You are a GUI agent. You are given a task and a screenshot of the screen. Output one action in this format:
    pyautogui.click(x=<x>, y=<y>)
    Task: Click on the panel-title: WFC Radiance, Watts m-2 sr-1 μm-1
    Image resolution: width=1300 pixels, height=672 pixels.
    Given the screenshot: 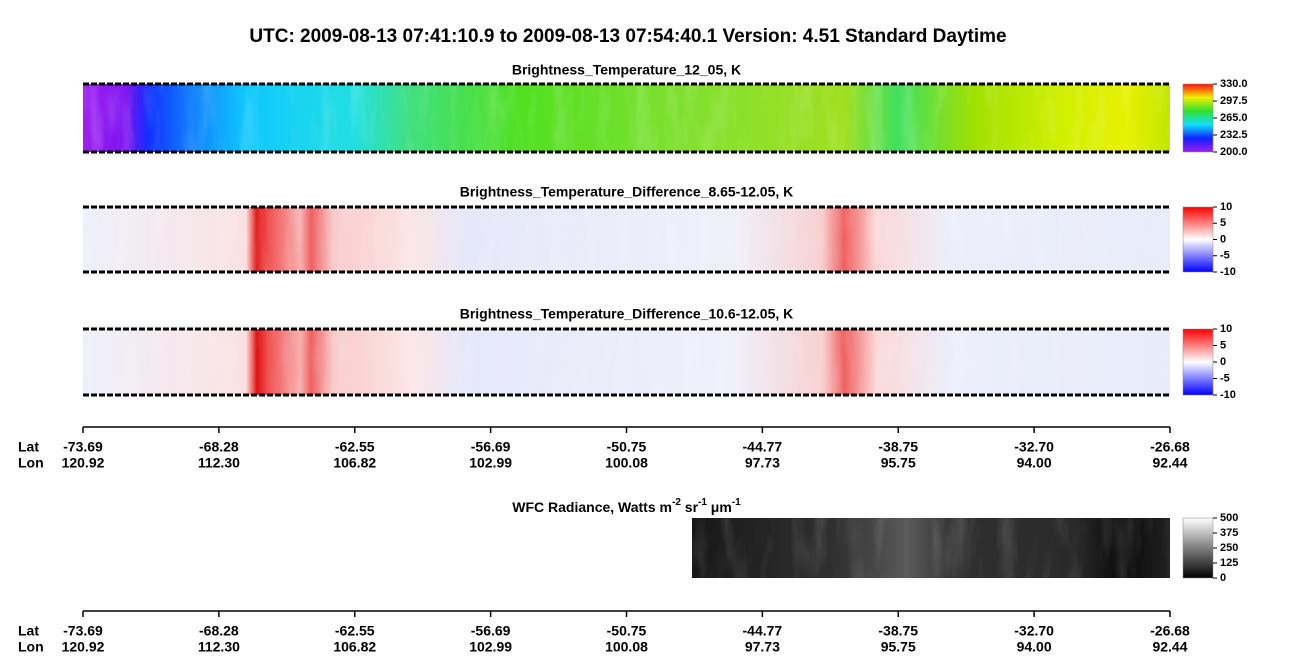 What is the action you would take?
    pyautogui.click(x=626, y=506)
    